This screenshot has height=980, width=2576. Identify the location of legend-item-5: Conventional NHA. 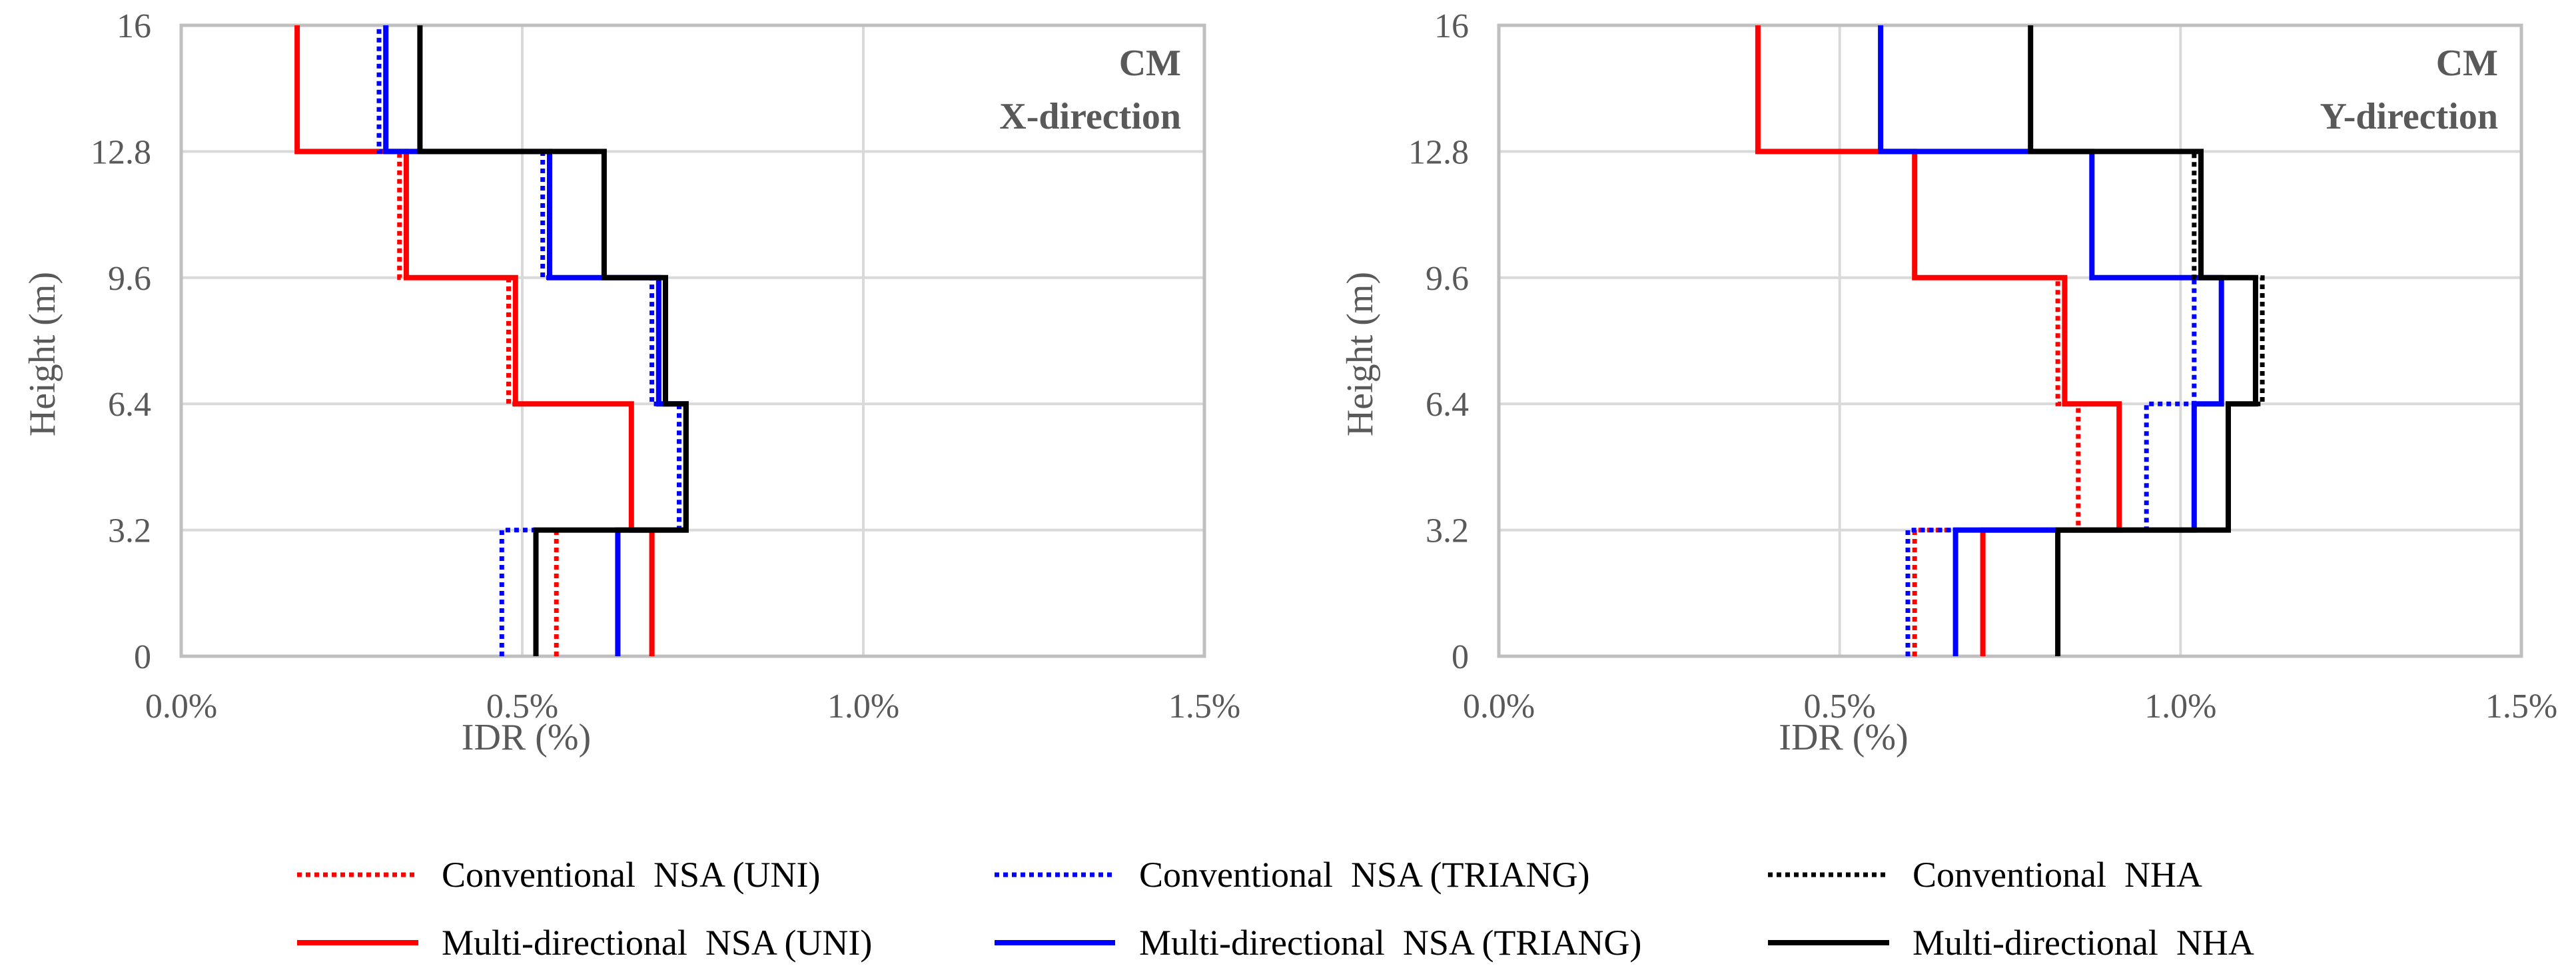
(1985, 875).